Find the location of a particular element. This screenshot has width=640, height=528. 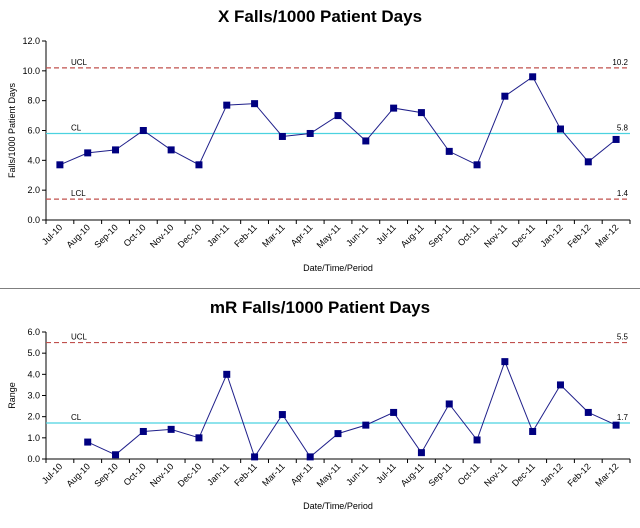

x-y-axis-title: Falls/1000 Patient Days is located at coordinates (12, 130).